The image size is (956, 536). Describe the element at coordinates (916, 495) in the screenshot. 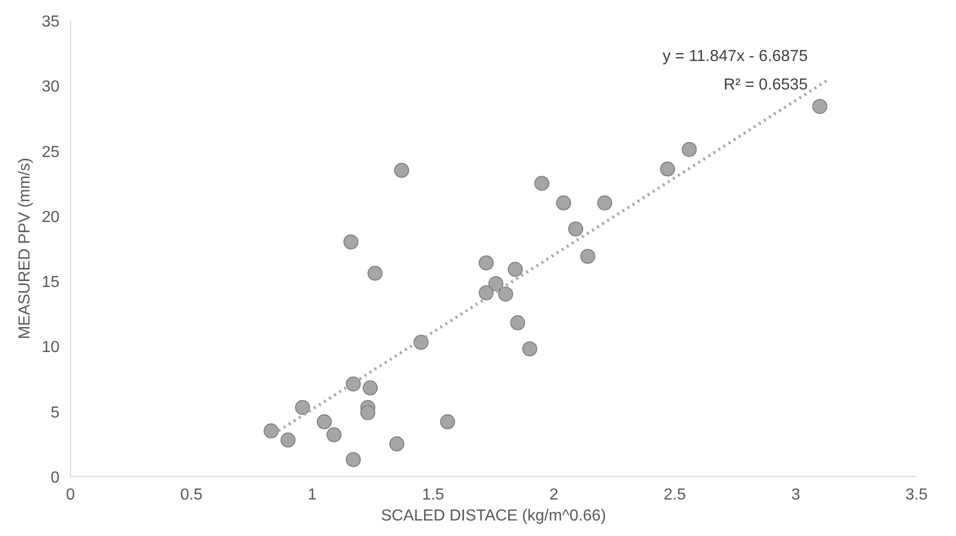

I see `x-tick-label: 3.5` at that location.